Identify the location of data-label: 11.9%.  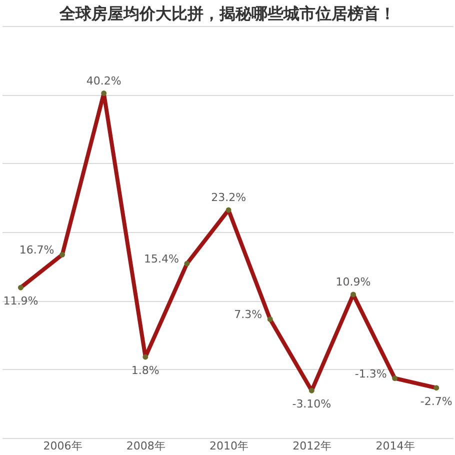
(20, 301).